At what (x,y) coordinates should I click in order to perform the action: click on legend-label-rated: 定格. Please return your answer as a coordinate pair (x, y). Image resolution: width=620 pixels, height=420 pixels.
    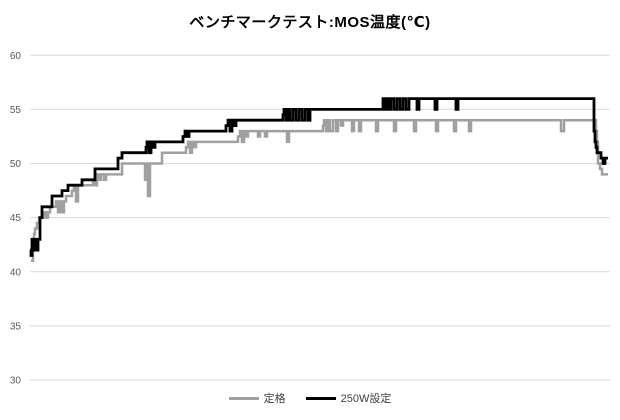
    Looking at the image, I should click on (274, 399).